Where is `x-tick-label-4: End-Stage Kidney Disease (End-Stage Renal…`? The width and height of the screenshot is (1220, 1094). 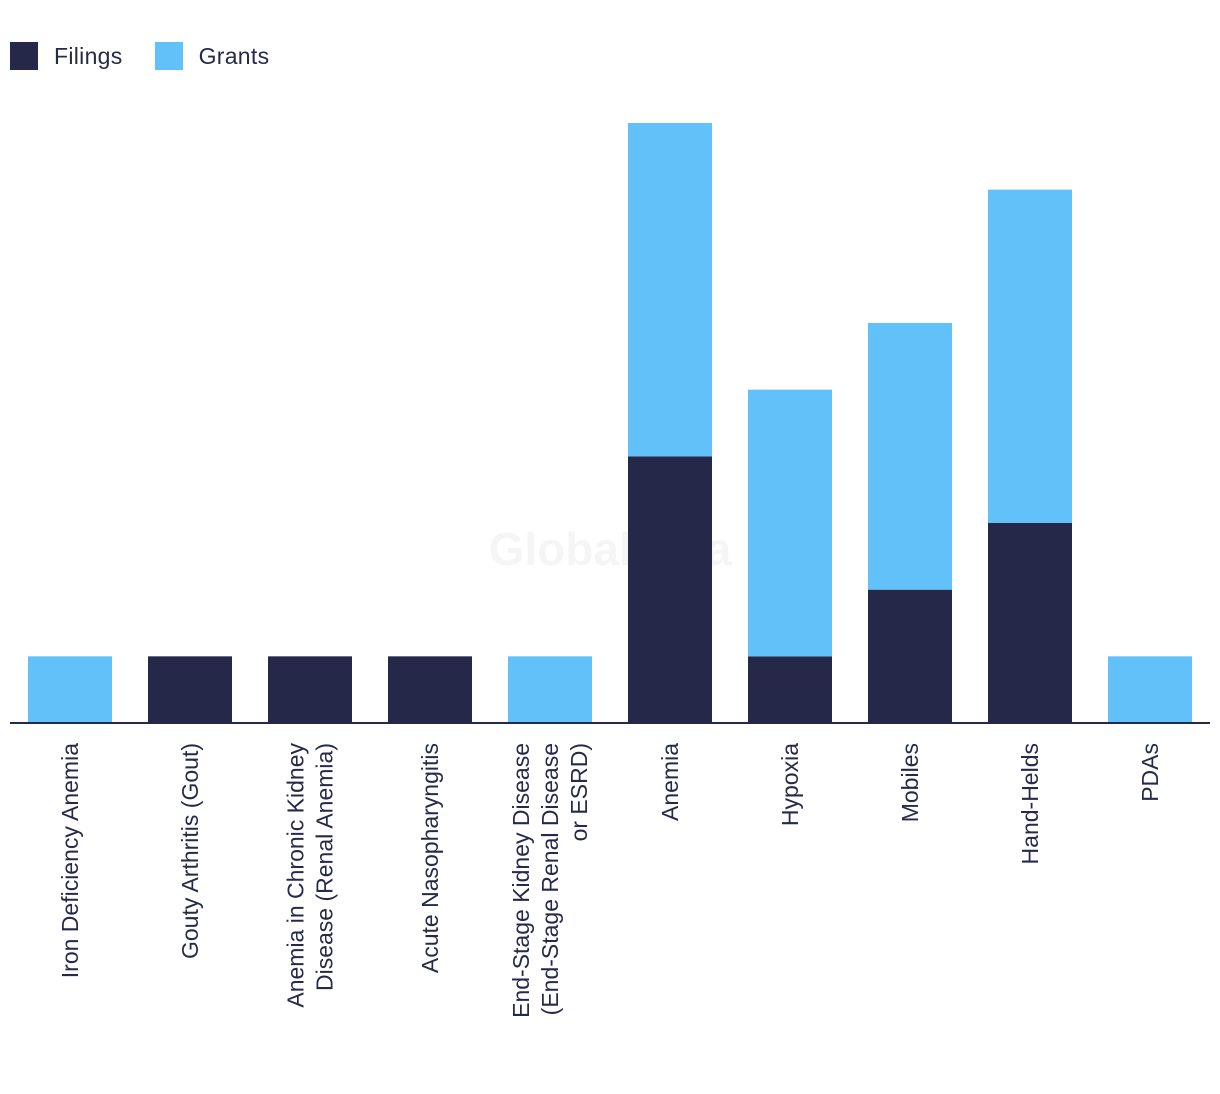
x-tick-label-4: End-Stage Kidney Disease (End-Stage Renal… is located at coordinates (550, 880).